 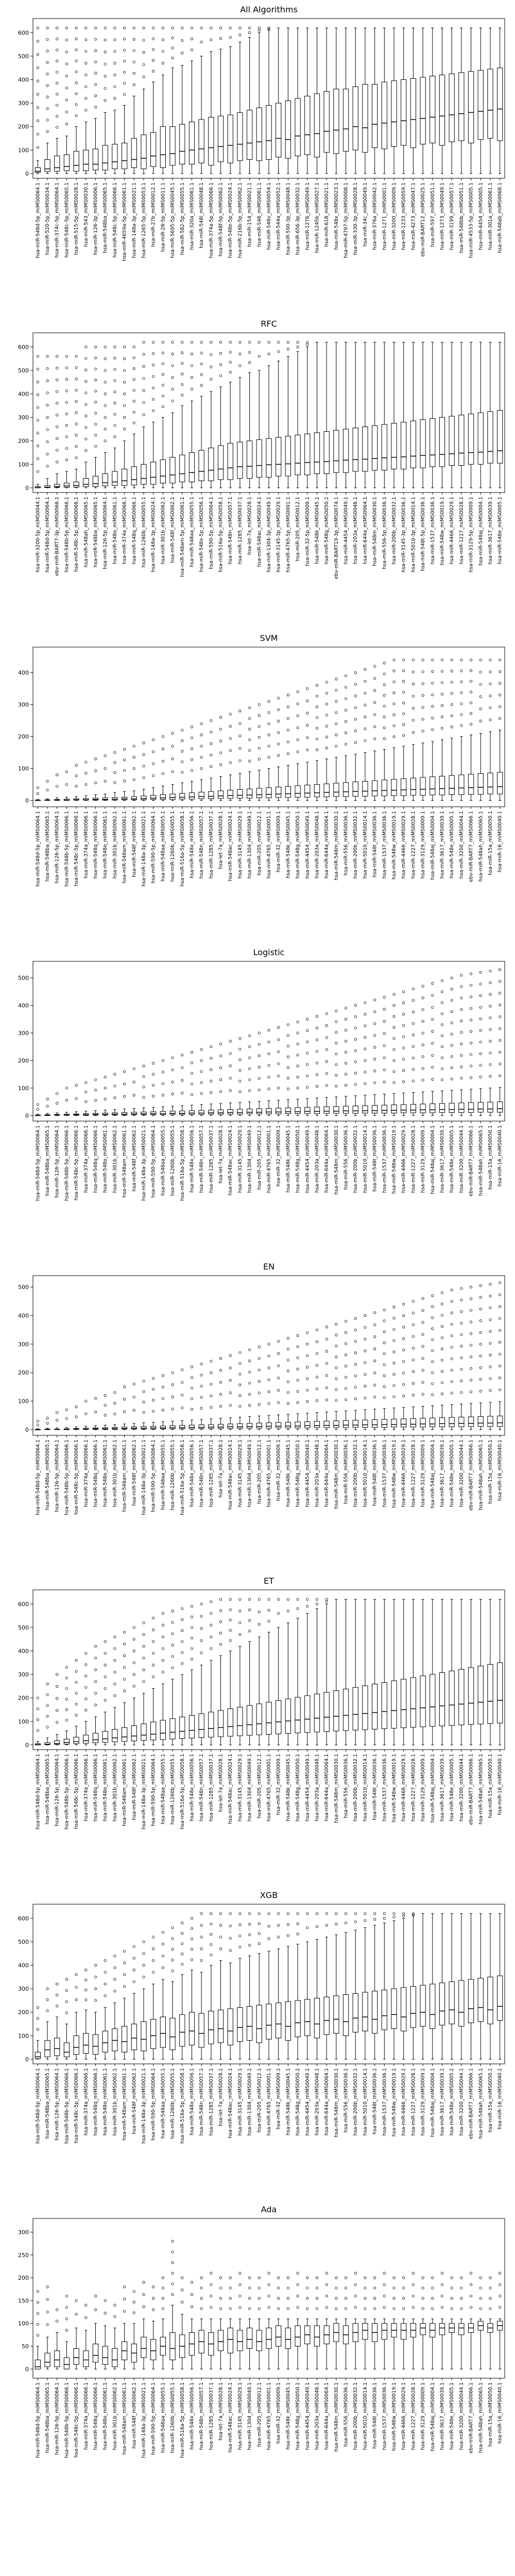 What do you see at coordinates (221, 840) in the screenshot?
I see `x-tick-label: hsa-let-7a_miMS0028.1` at bounding box center [221, 840].